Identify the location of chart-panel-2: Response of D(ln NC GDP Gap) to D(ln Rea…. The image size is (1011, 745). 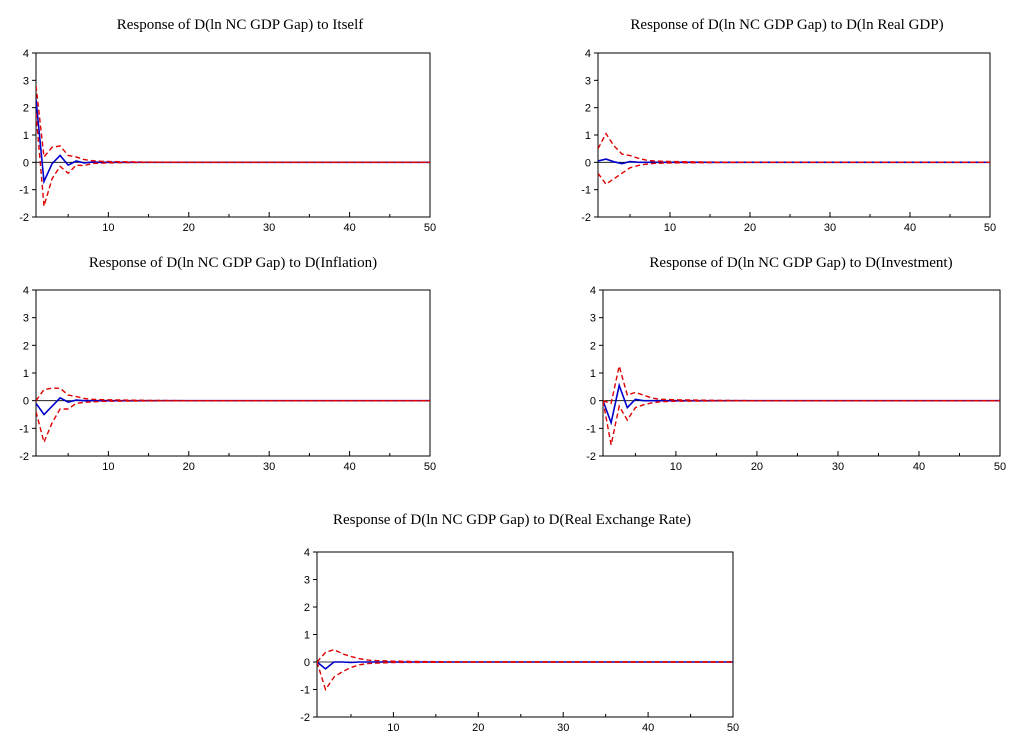
(788, 125).